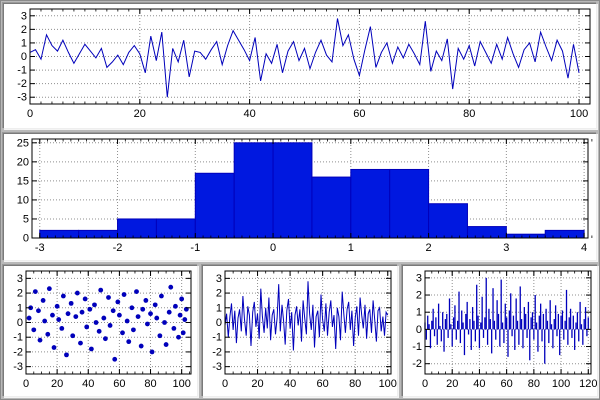  I want to click on svg-text: 120, so click(588, 384).